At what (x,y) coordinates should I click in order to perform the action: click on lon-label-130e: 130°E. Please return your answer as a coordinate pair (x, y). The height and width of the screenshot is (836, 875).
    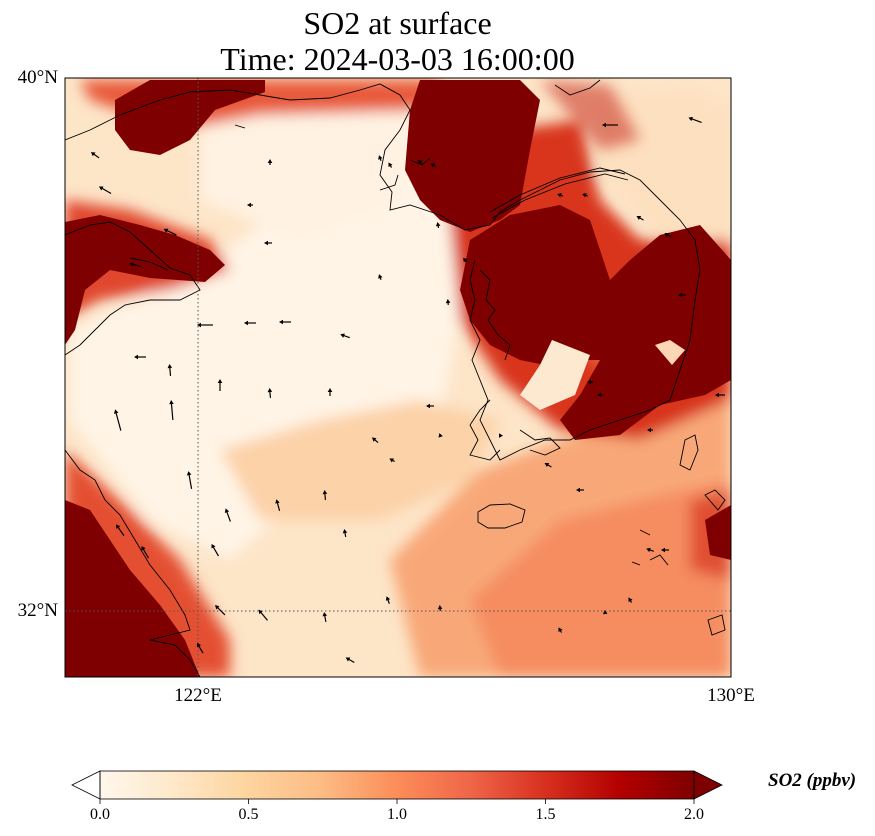
    Looking at the image, I should click on (731, 695).